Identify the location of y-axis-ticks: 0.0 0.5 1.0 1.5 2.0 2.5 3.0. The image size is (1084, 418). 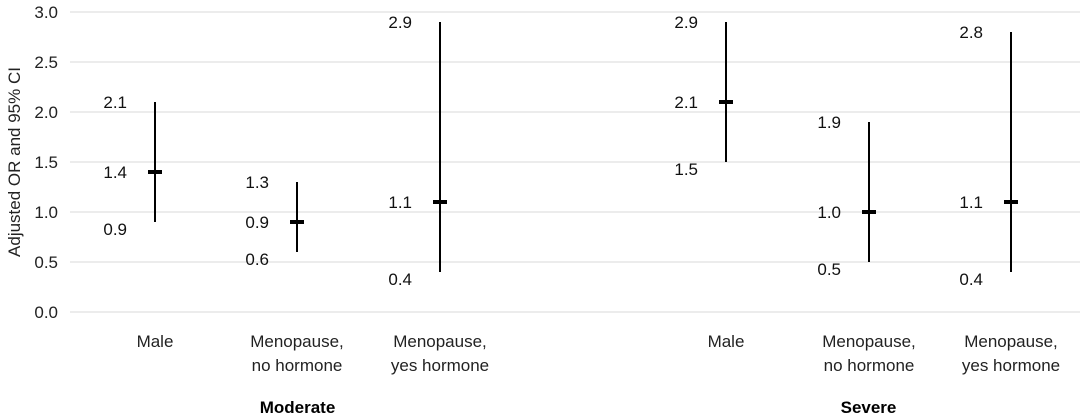
(46, 162).